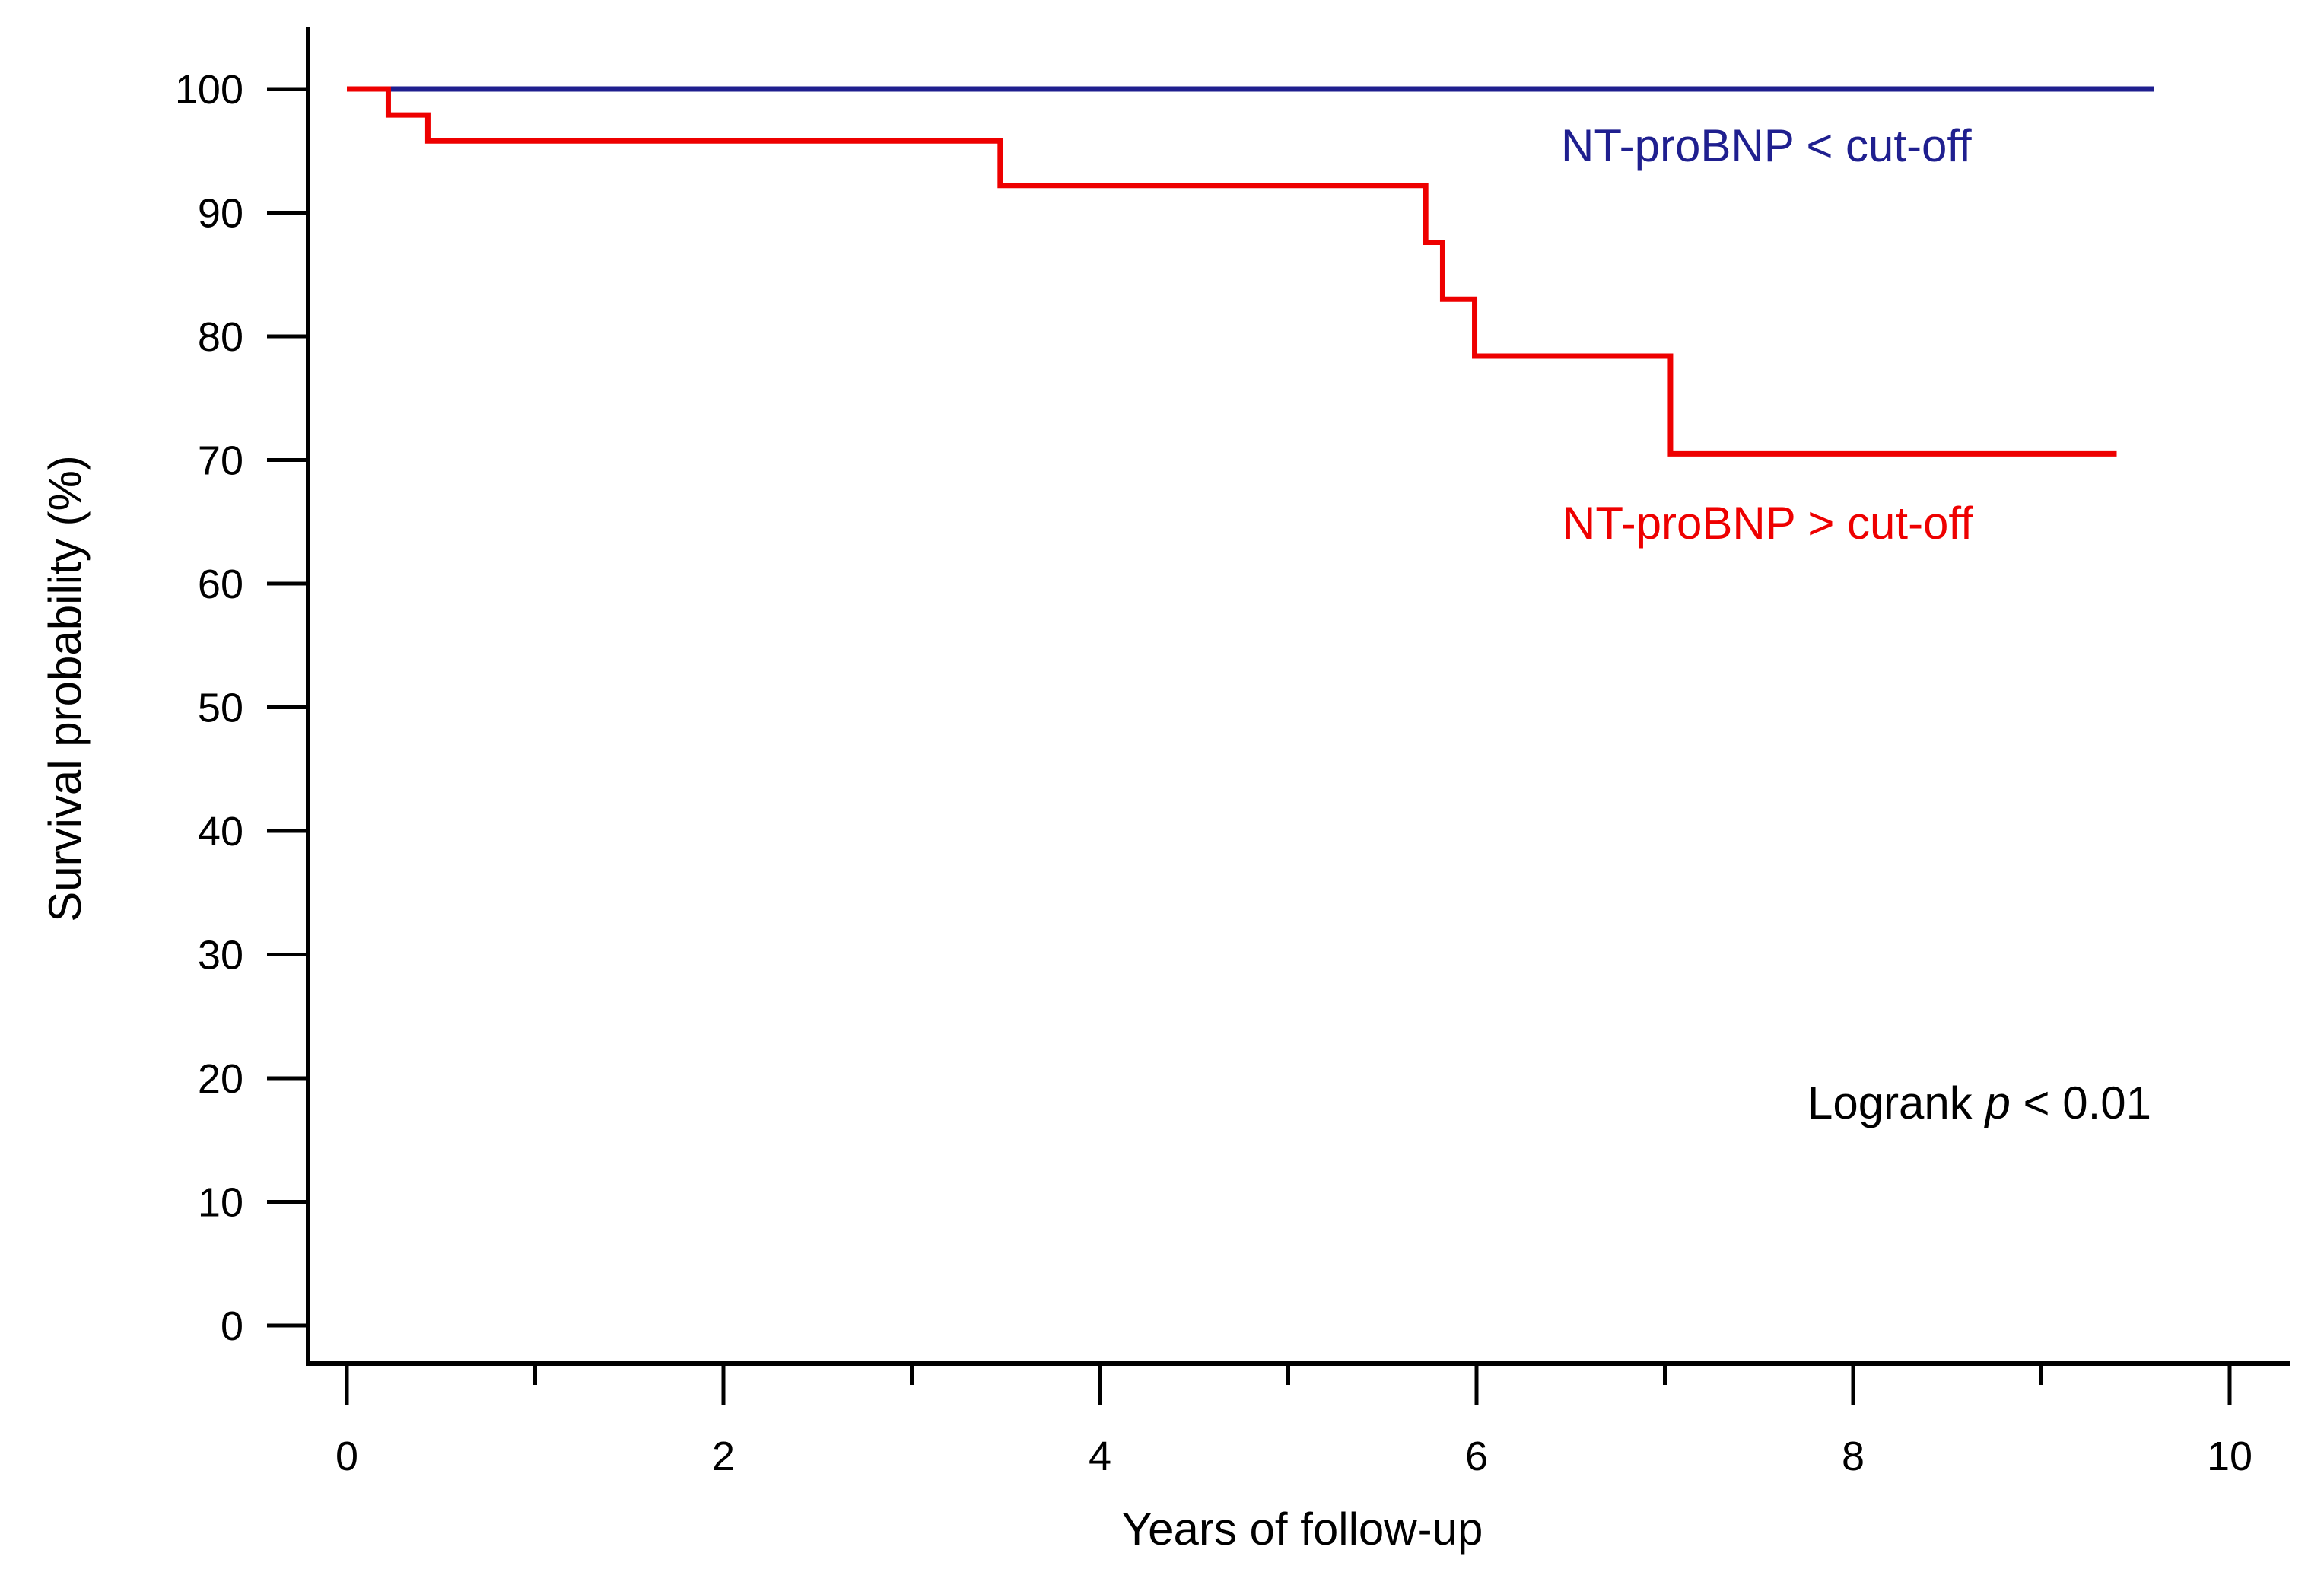 Image resolution: width=2324 pixels, height=1585 pixels. What do you see at coordinates (232, 1326) in the screenshot?
I see `y-tick-label: 0` at bounding box center [232, 1326].